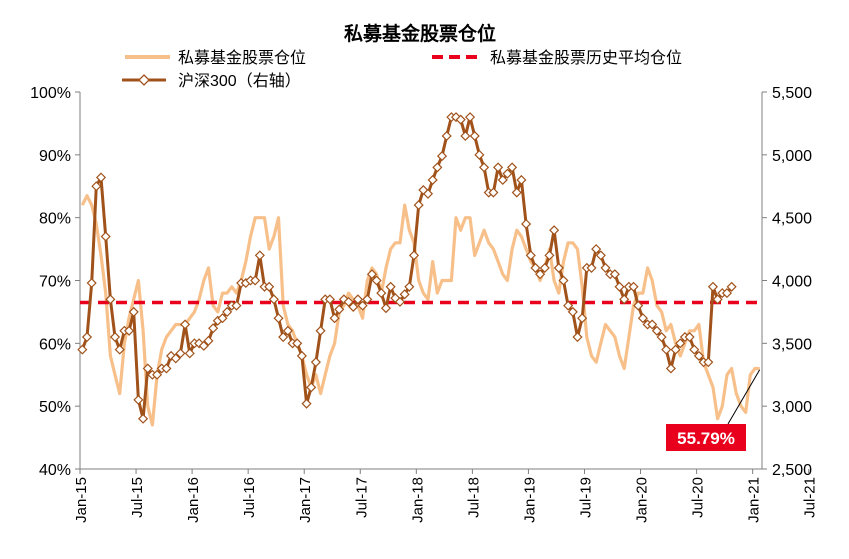 This screenshot has width=849, height=559. I want to click on left-tick-label: 70%, so click(55, 282).